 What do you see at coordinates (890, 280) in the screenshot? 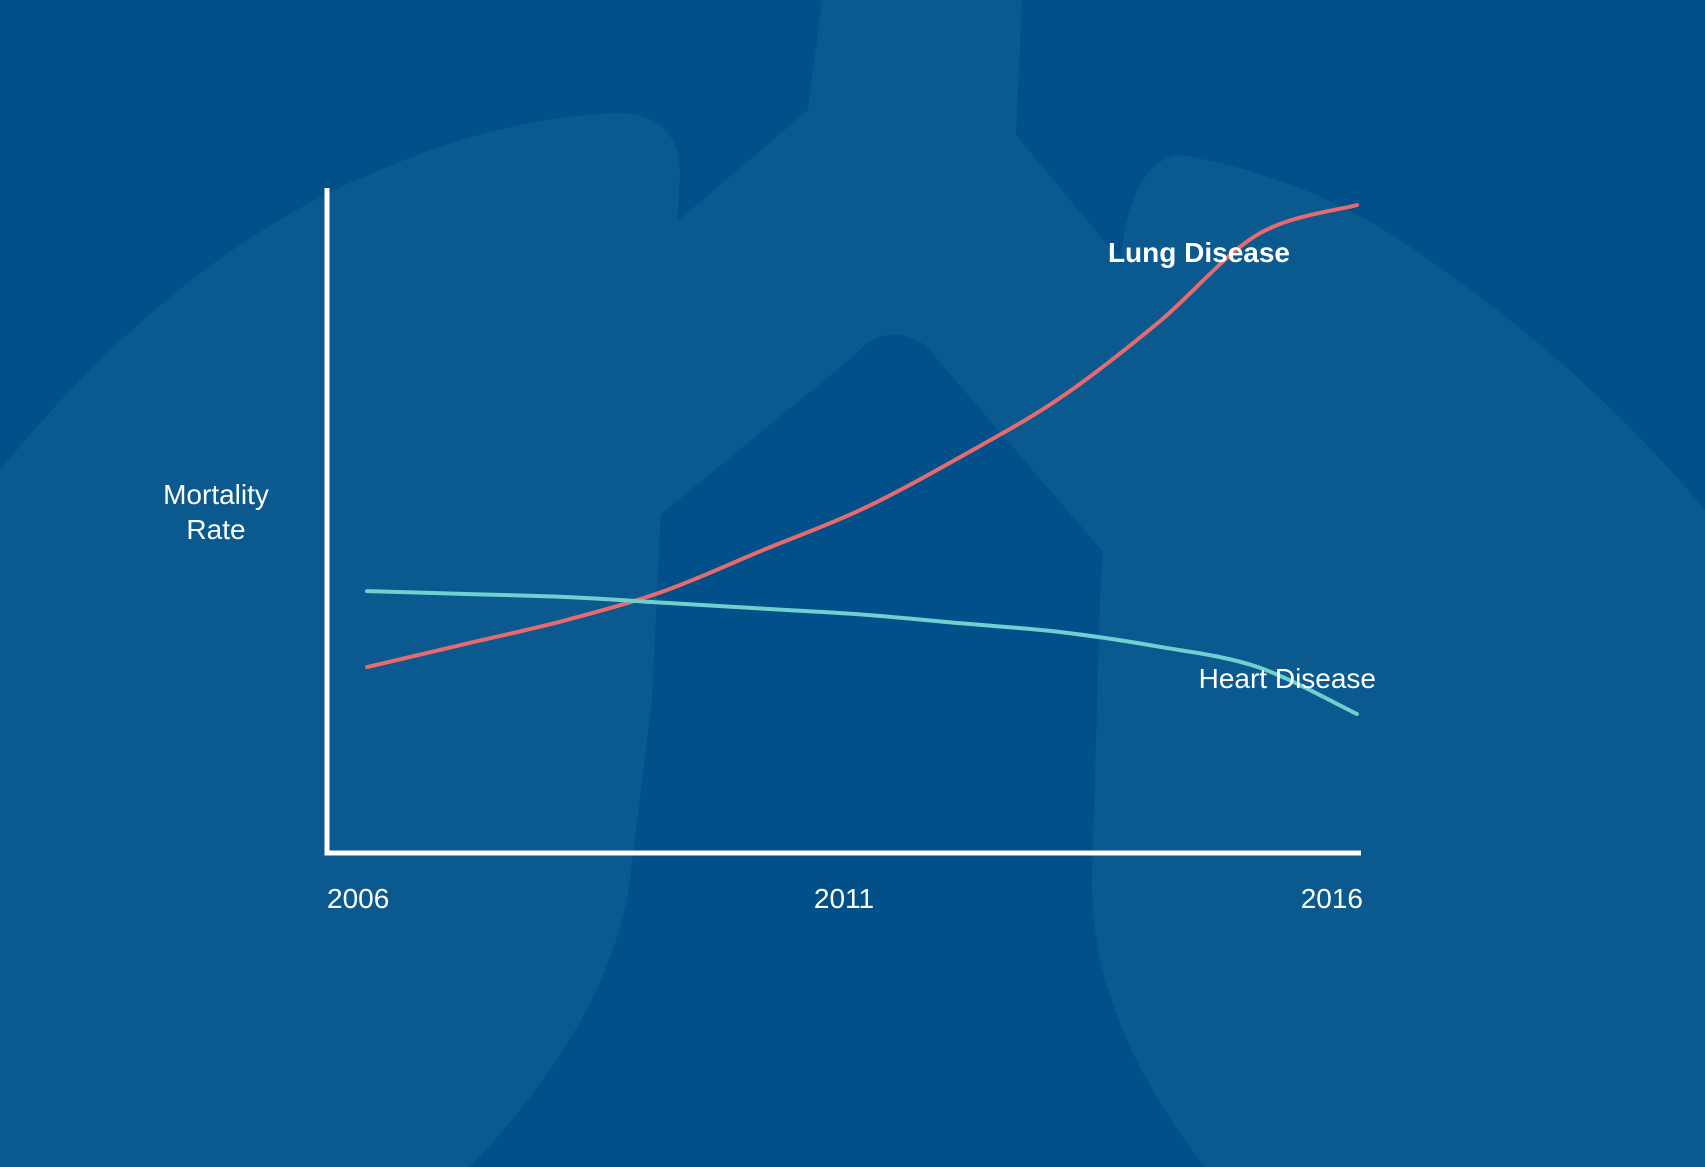
I see `trachea-shape` at bounding box center [890, 280].